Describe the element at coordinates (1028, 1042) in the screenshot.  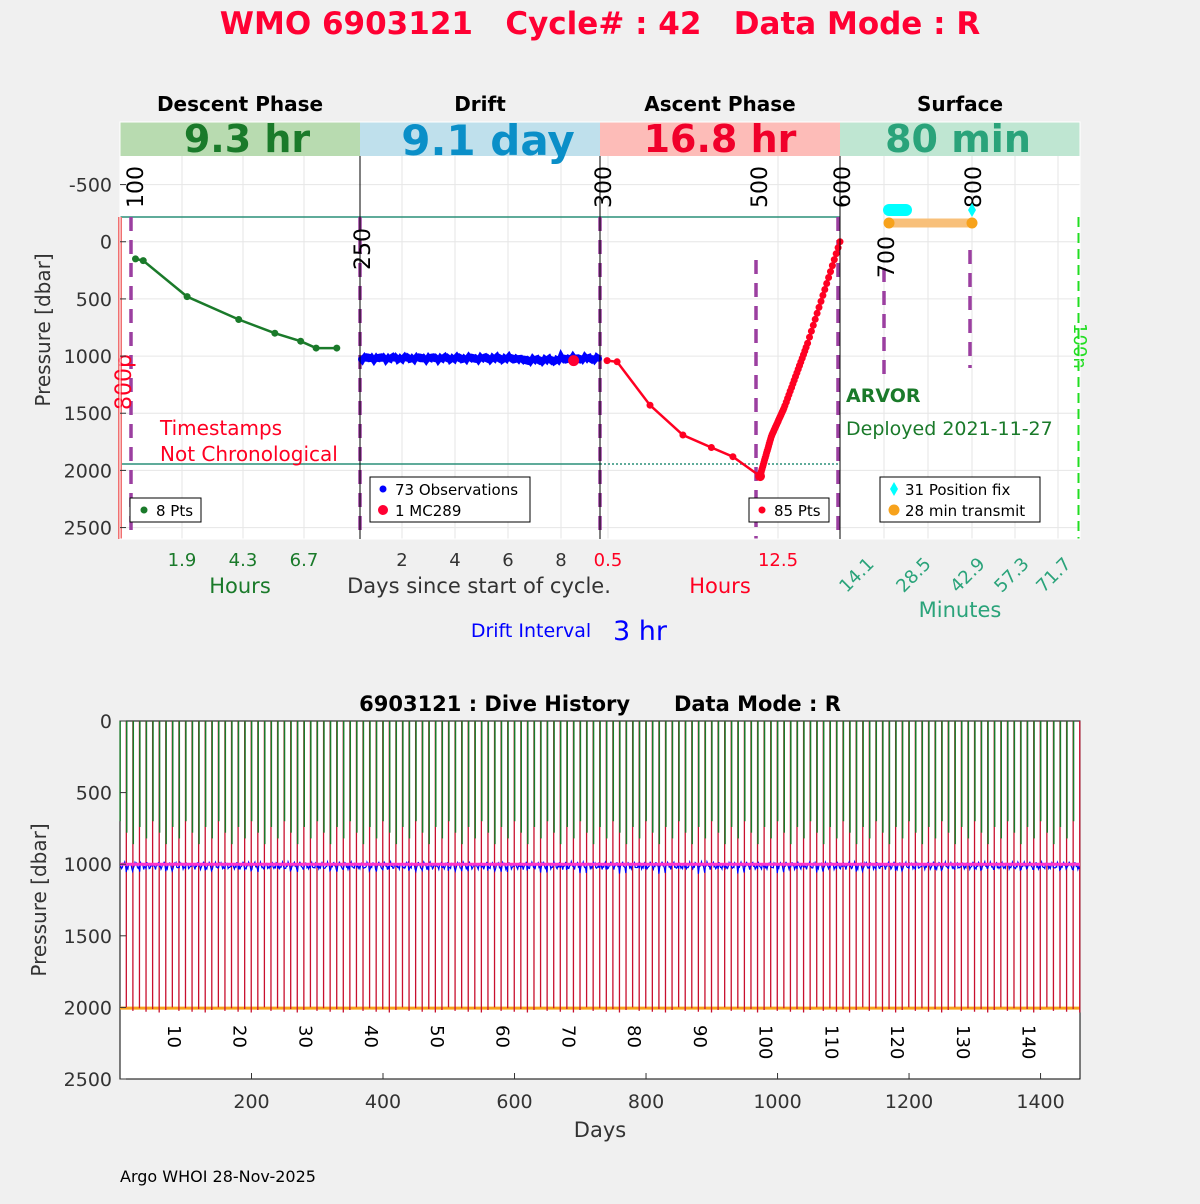
I see `cycle-label-140: 140` at that location.